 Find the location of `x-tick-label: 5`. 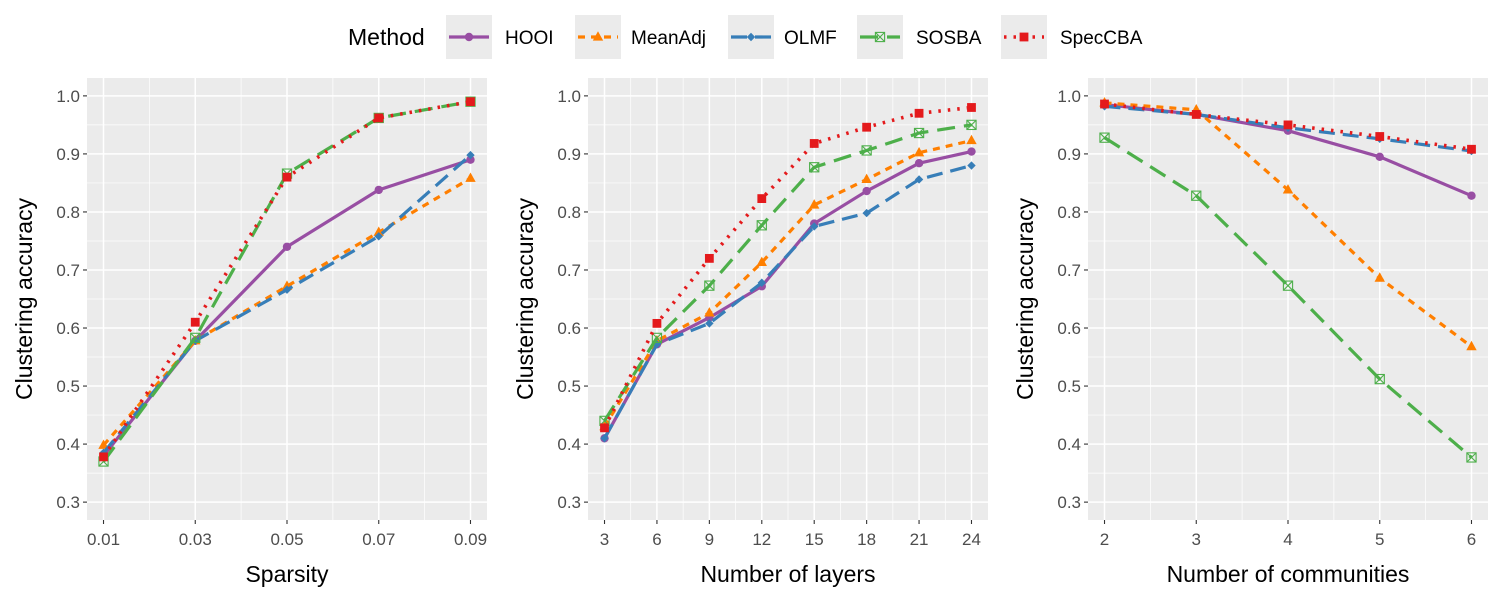

x-tick-label: 5 is located at coordinates (1379, 539).